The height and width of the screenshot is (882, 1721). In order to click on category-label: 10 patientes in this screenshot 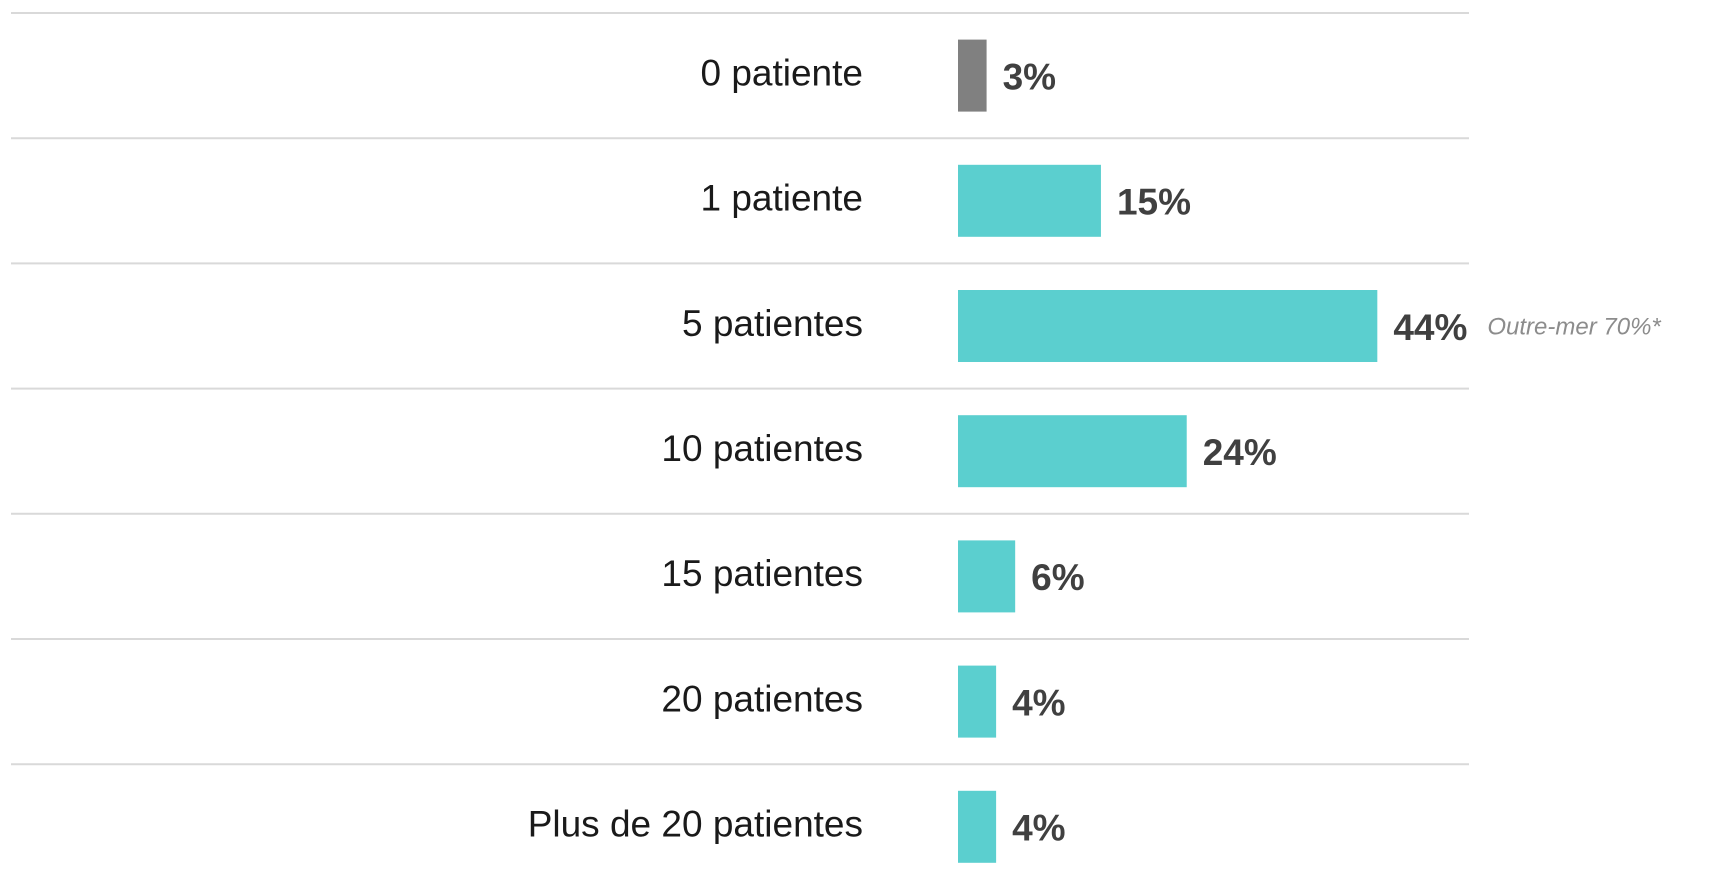, I will do `click(762, 448)`.